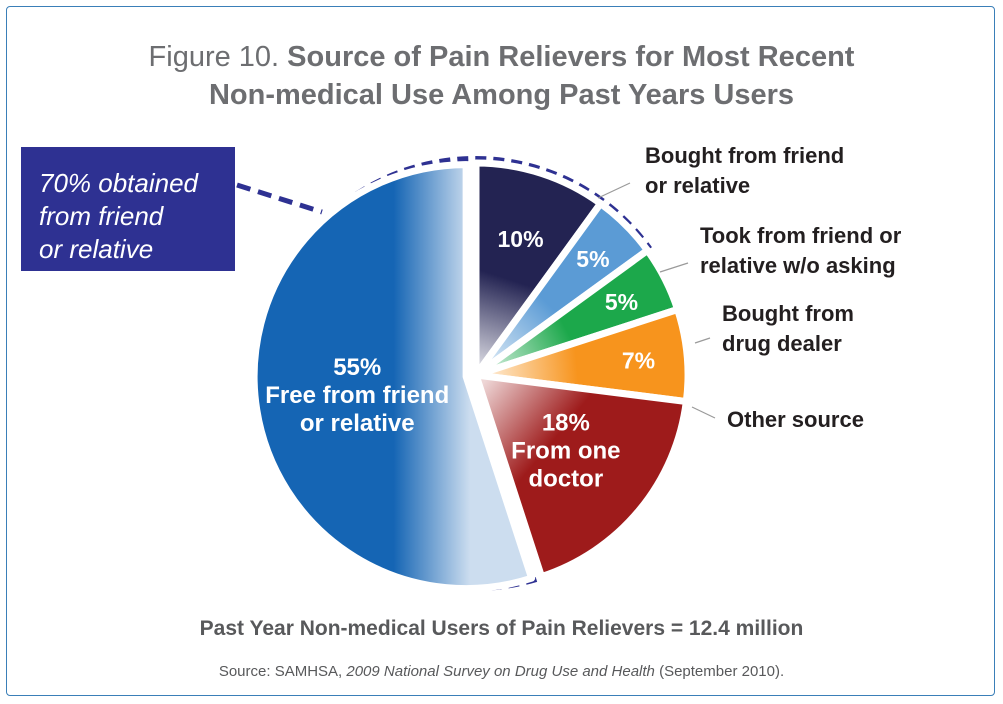 The image size is (1003, 704). Describe the element at coordinates (656, 300) in the screenshot. I see `leader-lines` at that location.